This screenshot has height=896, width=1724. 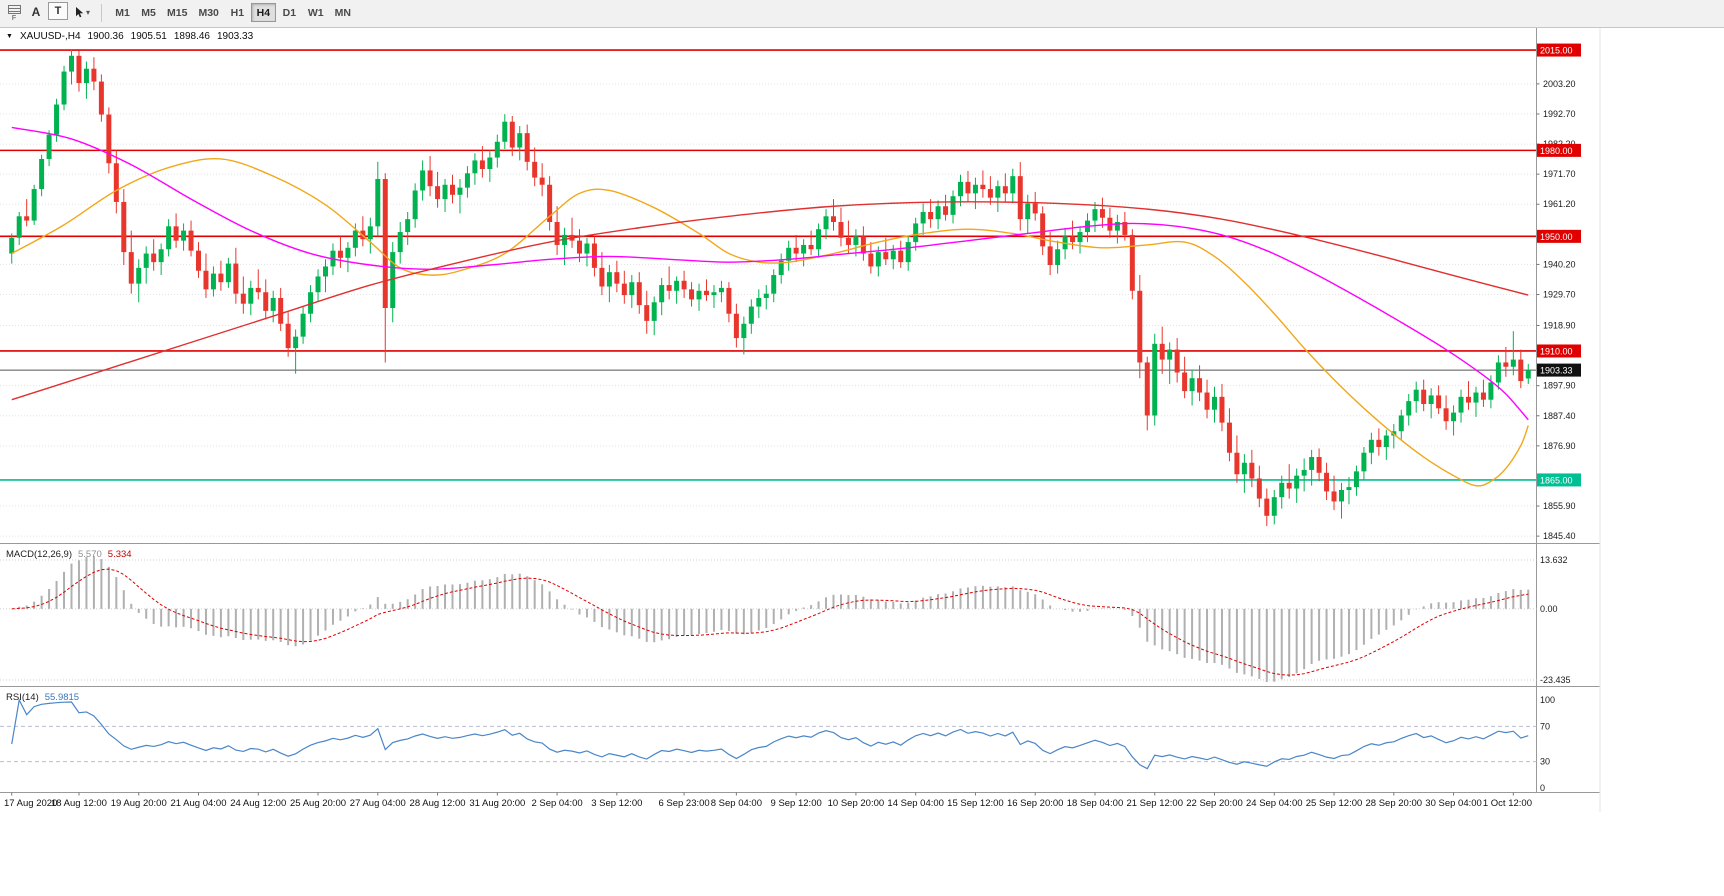 I want to click on charts-grid-button: F, so click(x=14, y=15).